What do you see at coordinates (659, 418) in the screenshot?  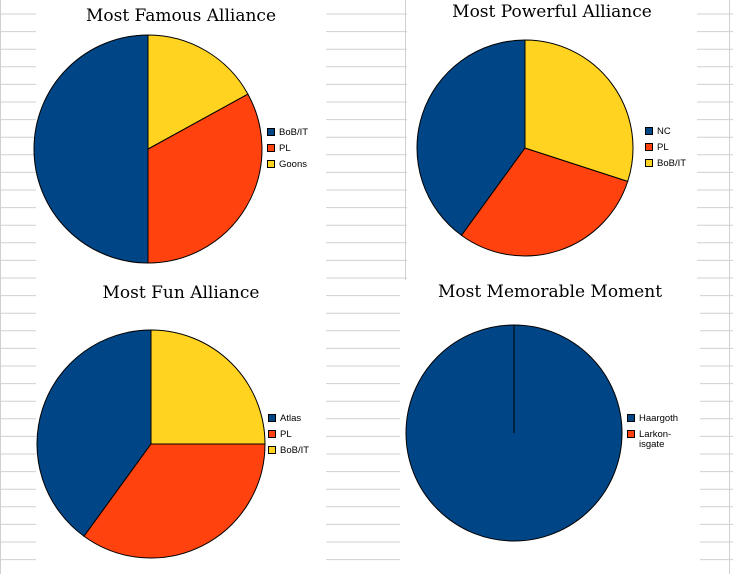 I see `legend-label: Haargoth` at bounding box center [659, 418].